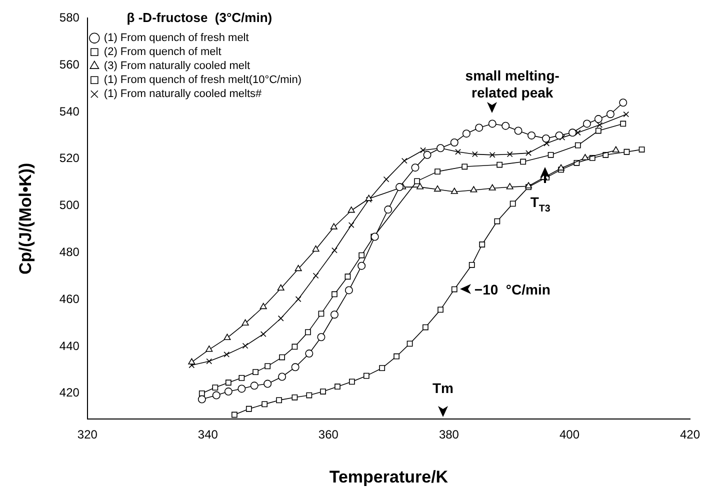 The width and height of the screenshot is (712, 504). I want to click on y-tick-label: 420, so click(69, 393).